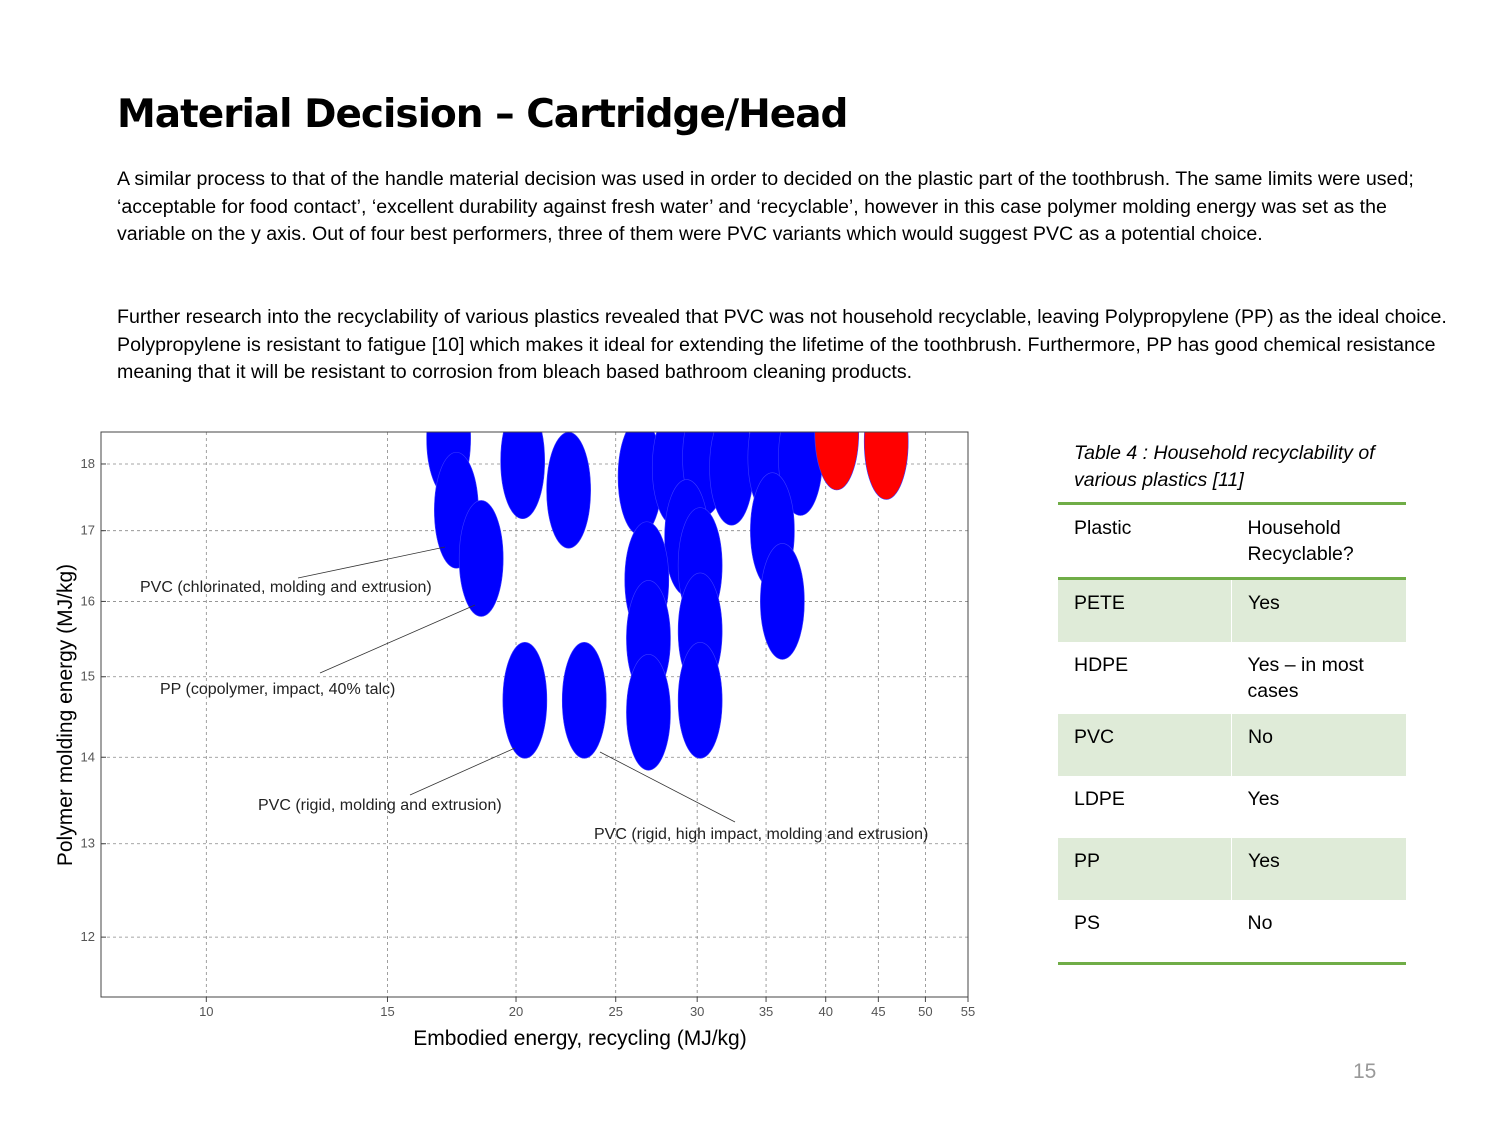  I want to click on table-cell: HDPE, so click(1101, 665).